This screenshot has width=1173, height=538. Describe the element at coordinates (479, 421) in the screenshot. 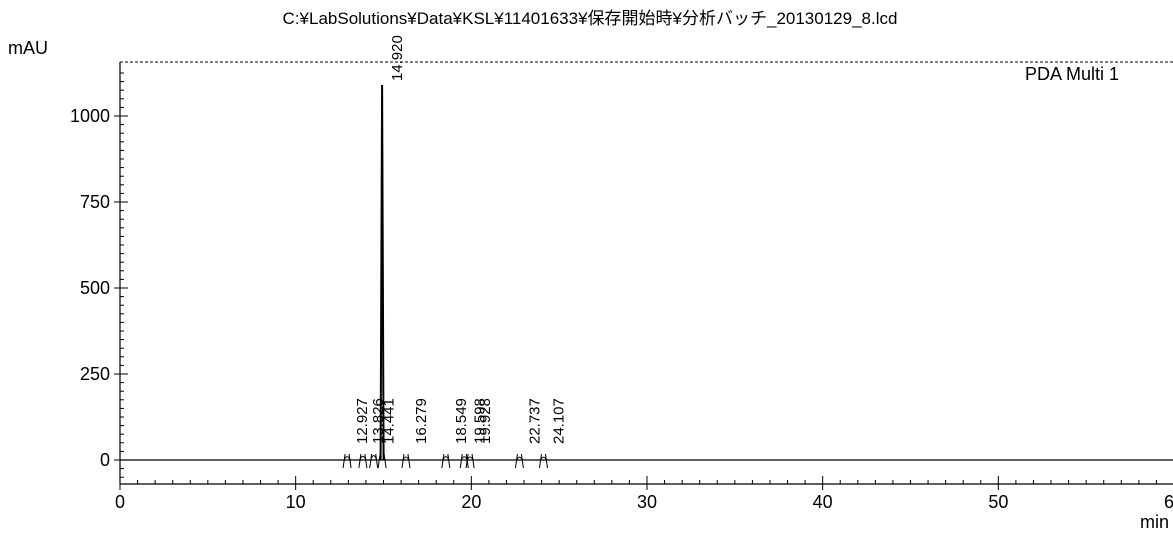

I see `peak-label: 19.598` at that location.